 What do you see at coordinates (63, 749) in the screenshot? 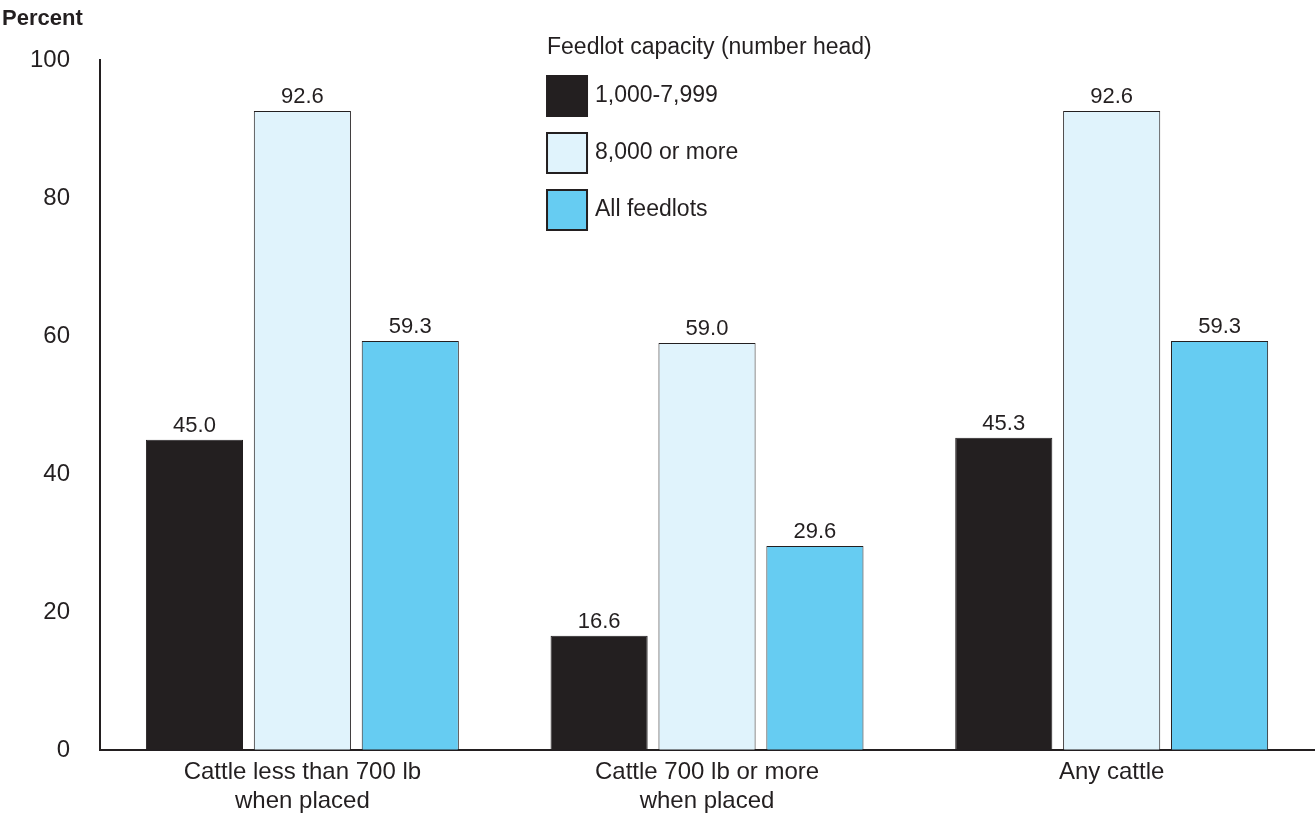
I see `y-tick-label: 0` at bounding box center [63, 749].